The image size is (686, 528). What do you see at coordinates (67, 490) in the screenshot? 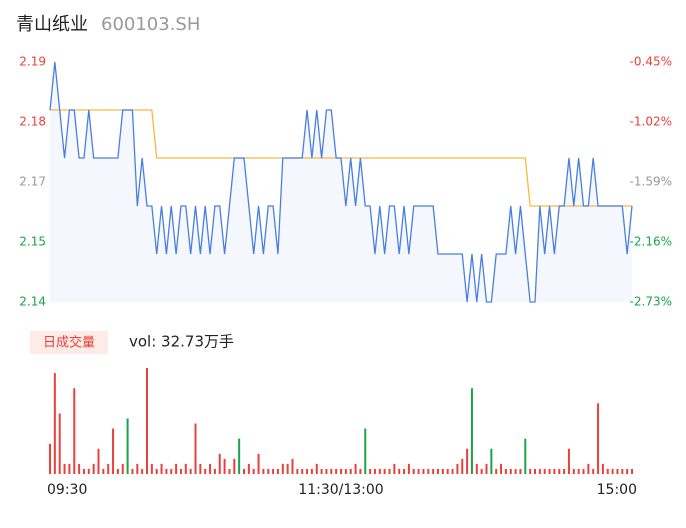
I see `x-tick-label: 09:30` at bounding box center [67, 490].